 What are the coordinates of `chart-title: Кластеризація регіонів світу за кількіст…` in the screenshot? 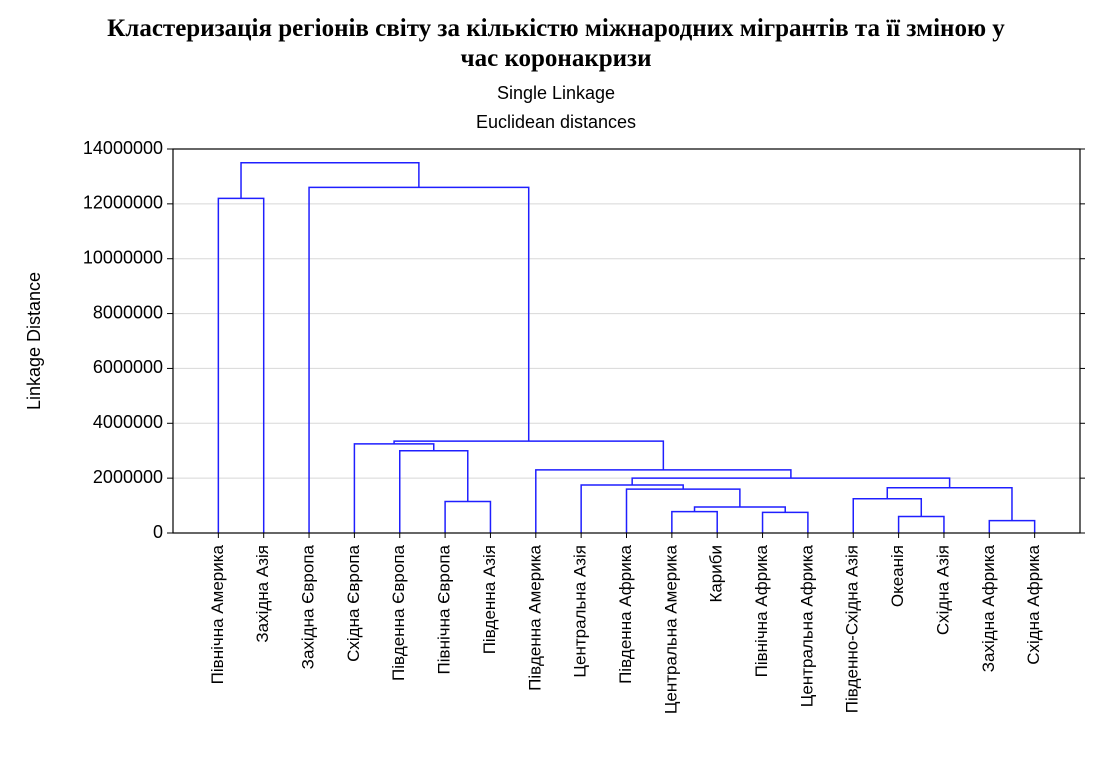 It's located at (556, 43).